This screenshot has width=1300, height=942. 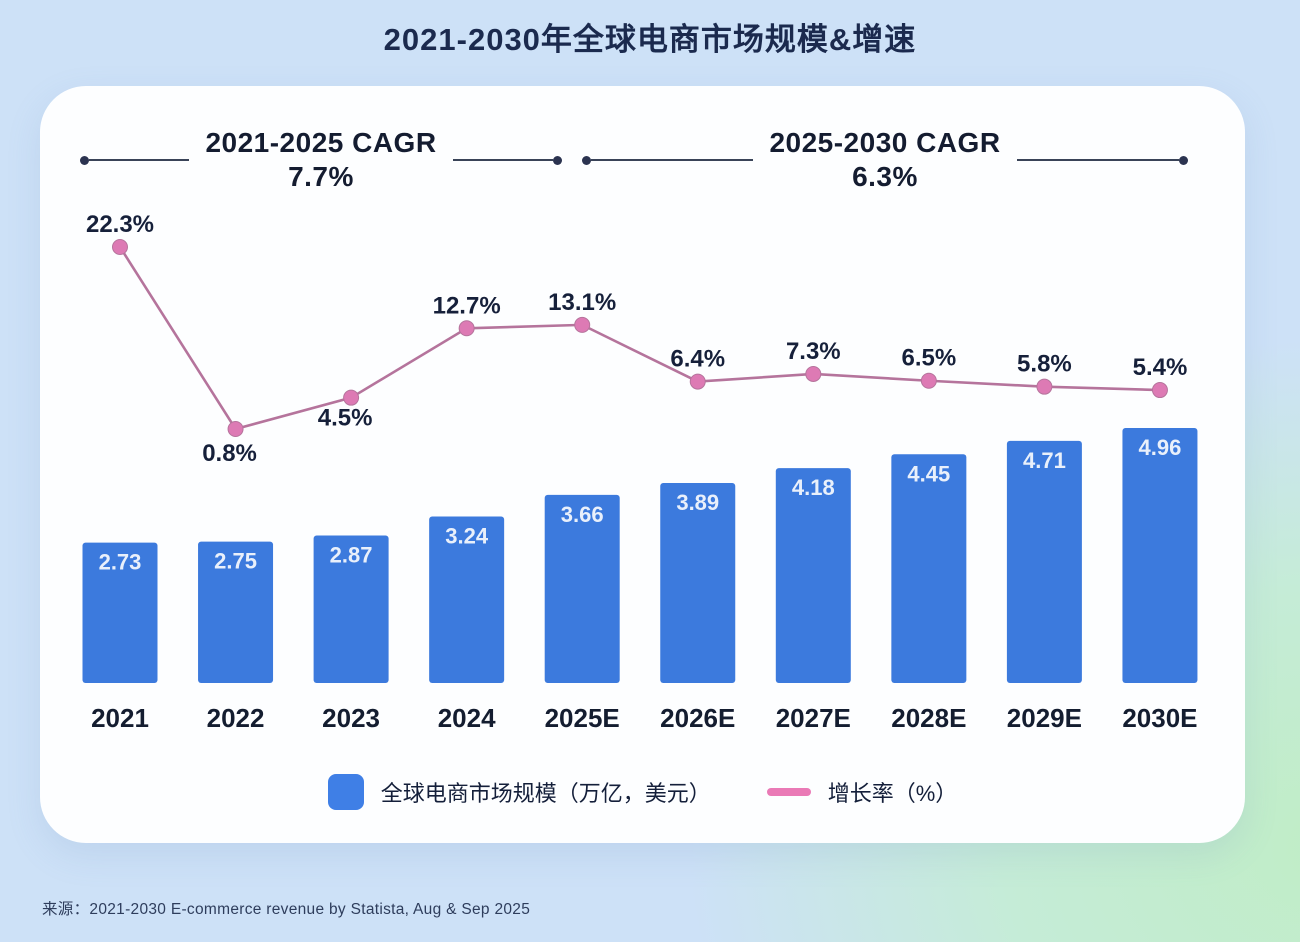 I want to click on cagr-text-block: 2025-2030 CAGR 6.3%, so click(x=884, y=160).